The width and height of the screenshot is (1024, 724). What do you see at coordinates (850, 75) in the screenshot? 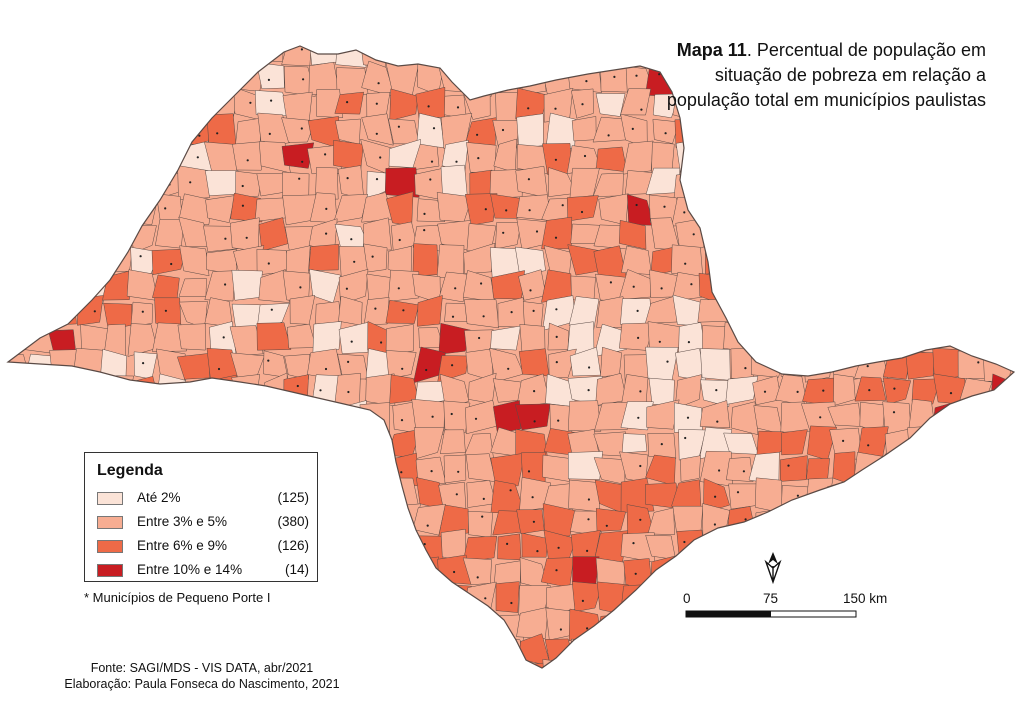
I see `map-title-line2: situação de pobreza em relação a` at bounding box center [850, 75].